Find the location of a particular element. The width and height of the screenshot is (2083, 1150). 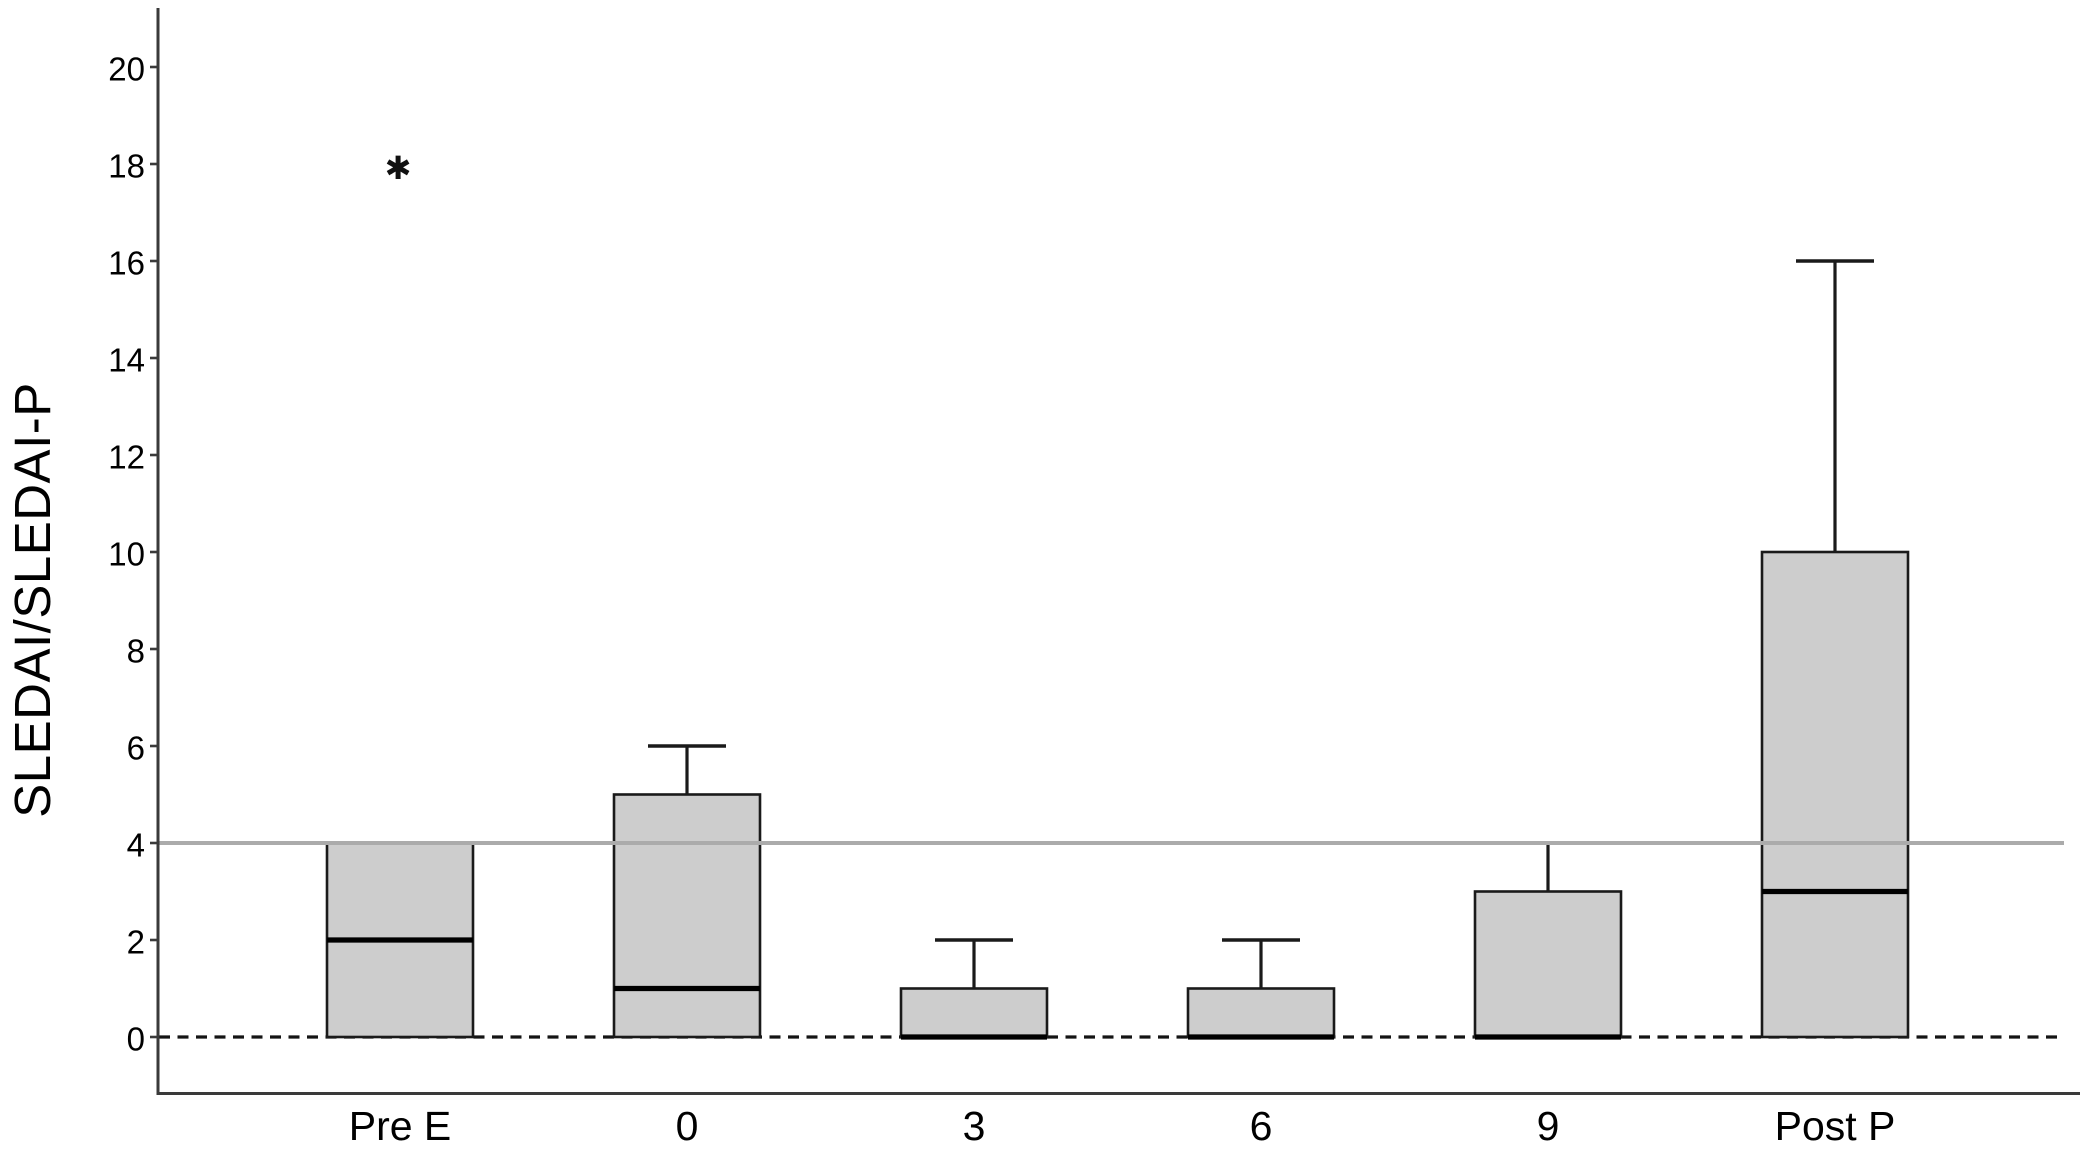

x-category-label-9: 9 is located at coordinates (1548, 1126).